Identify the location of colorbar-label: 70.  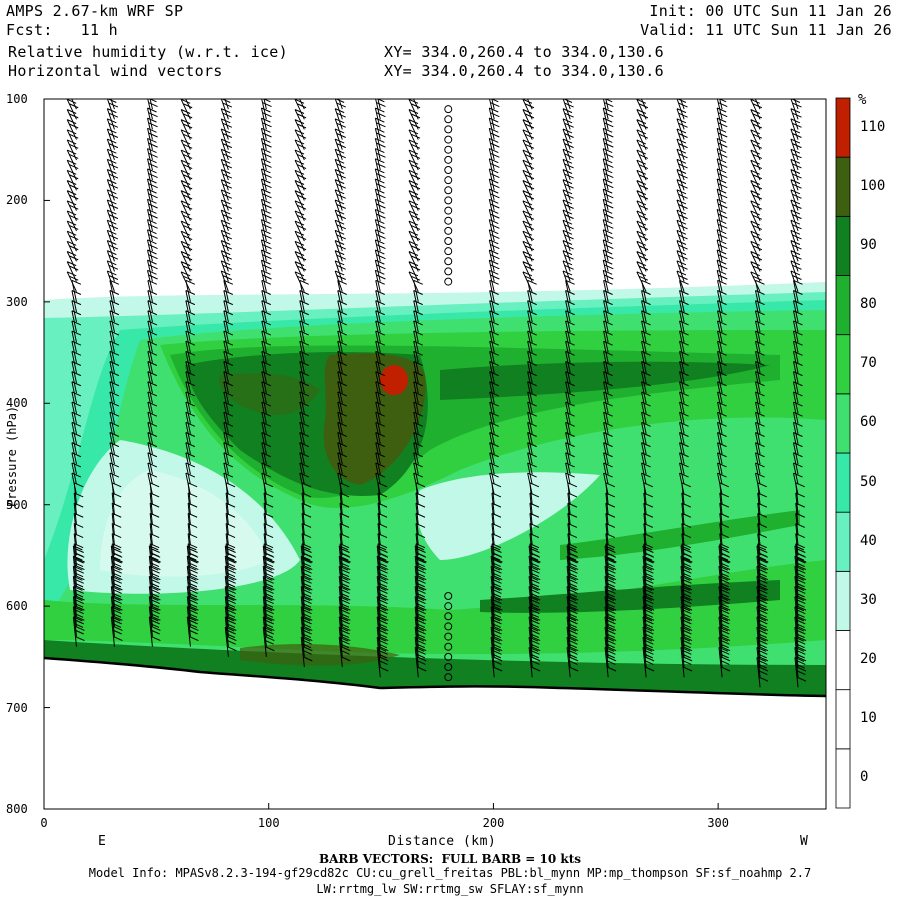
(868, 363).